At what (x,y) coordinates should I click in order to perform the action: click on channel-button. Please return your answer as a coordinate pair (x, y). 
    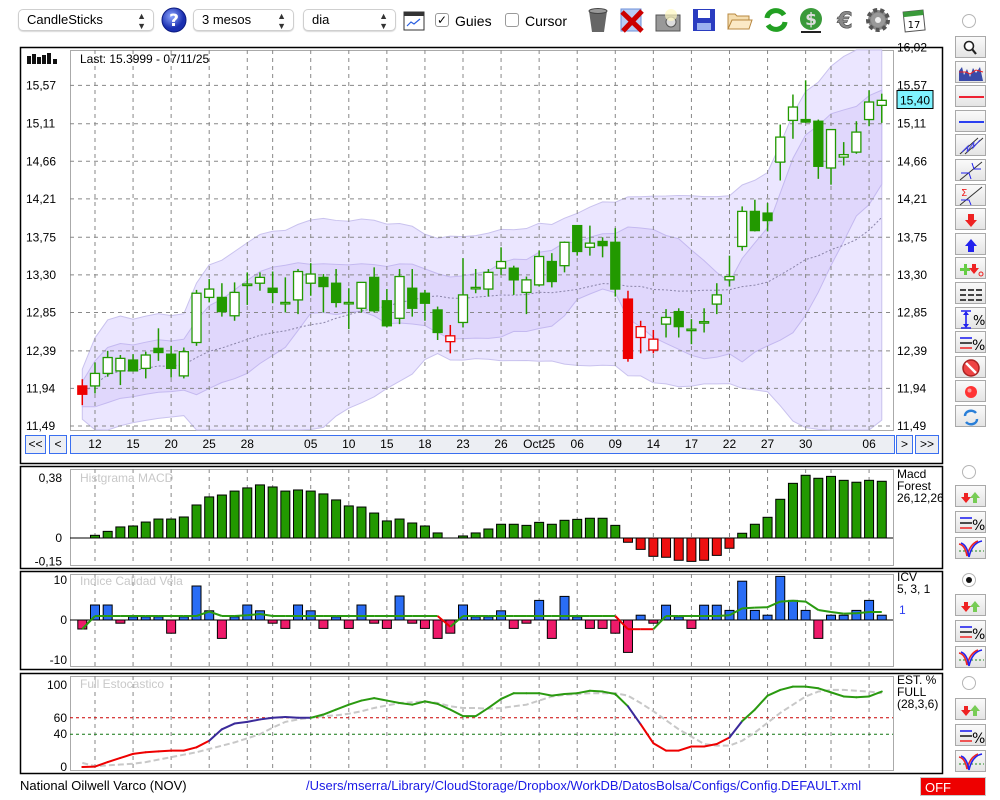
    Looking at the image, I should click on (970, 145).